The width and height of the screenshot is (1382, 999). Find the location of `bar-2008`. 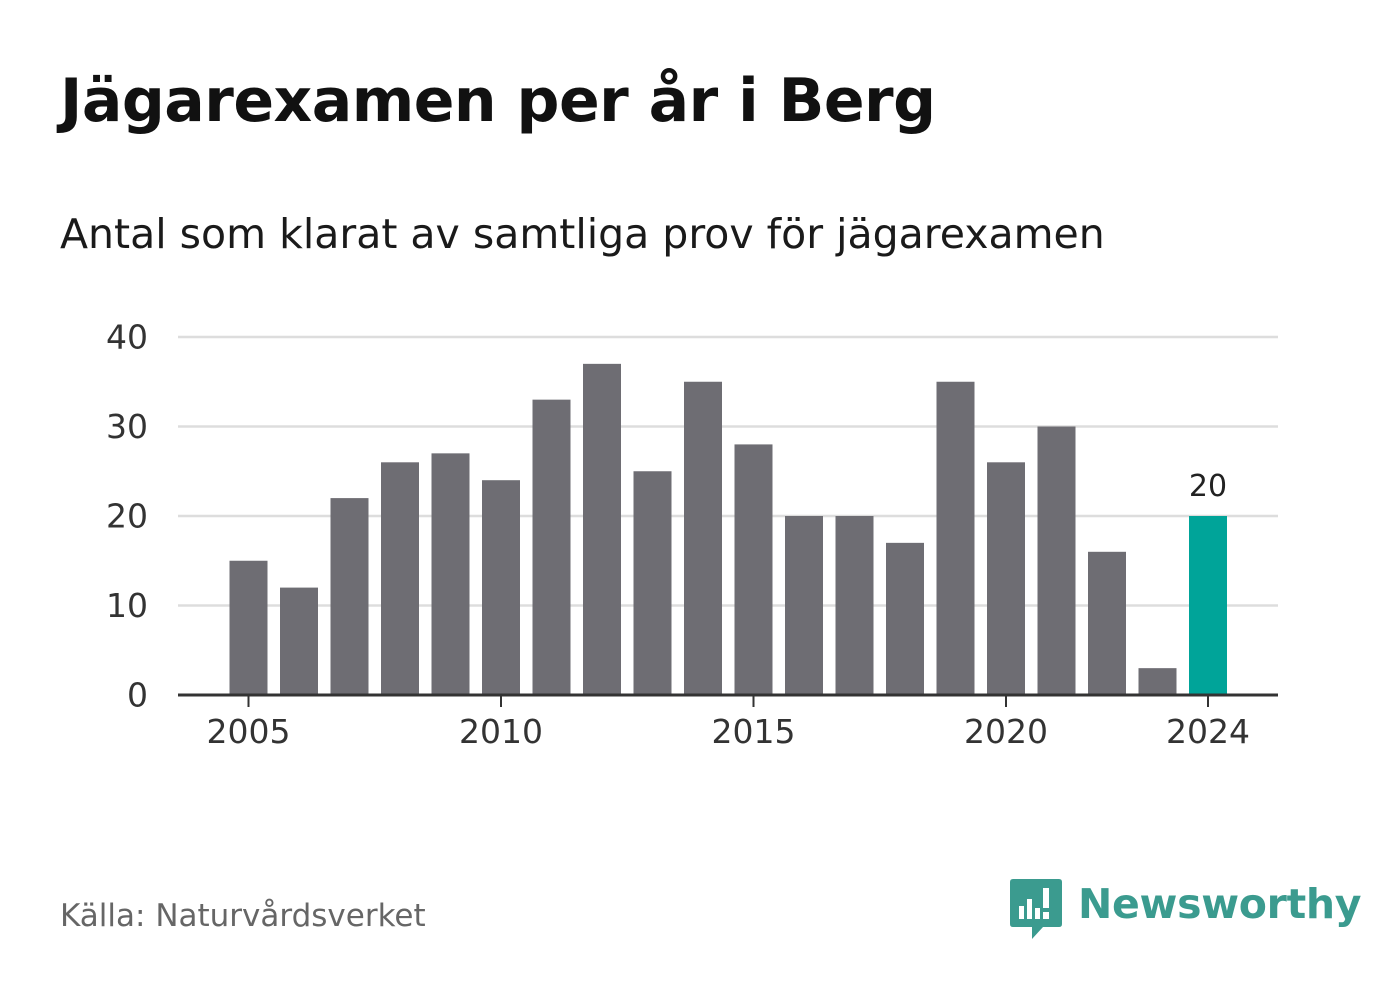

bar-2008 is located at coordinates (400, 578).